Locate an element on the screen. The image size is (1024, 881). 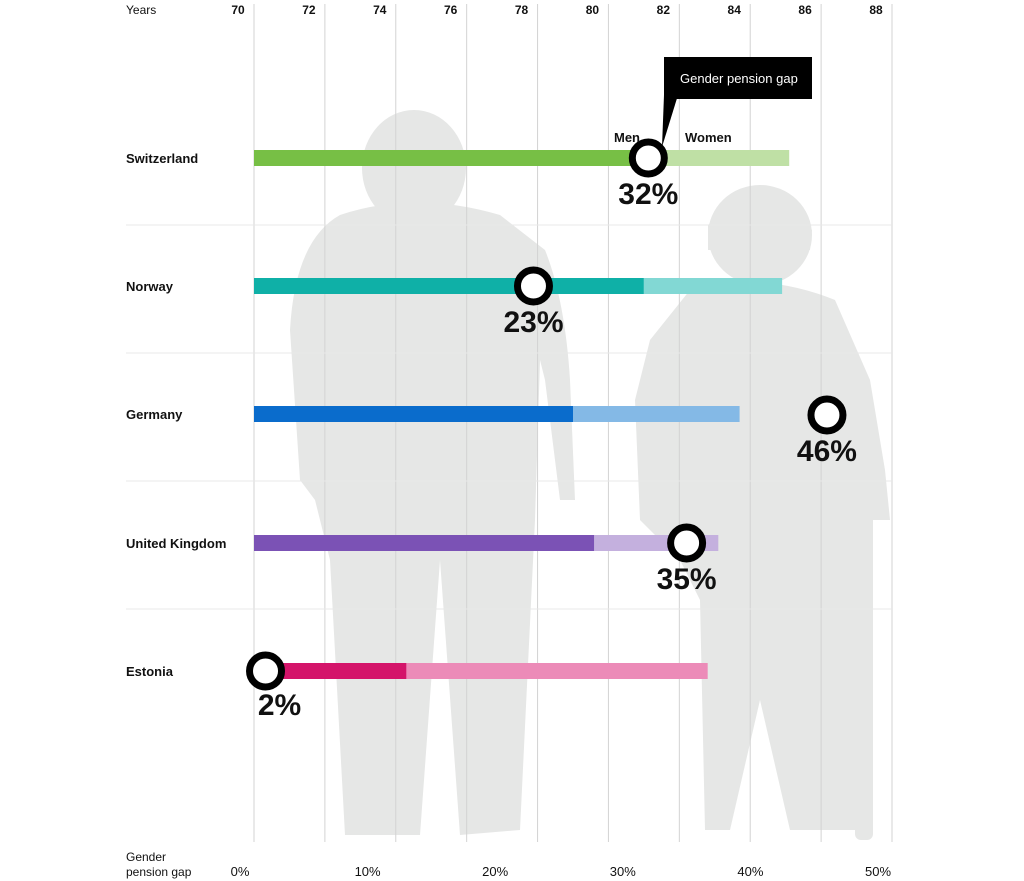
pension-gap-value: 32% is located at coordinates (648, 194).